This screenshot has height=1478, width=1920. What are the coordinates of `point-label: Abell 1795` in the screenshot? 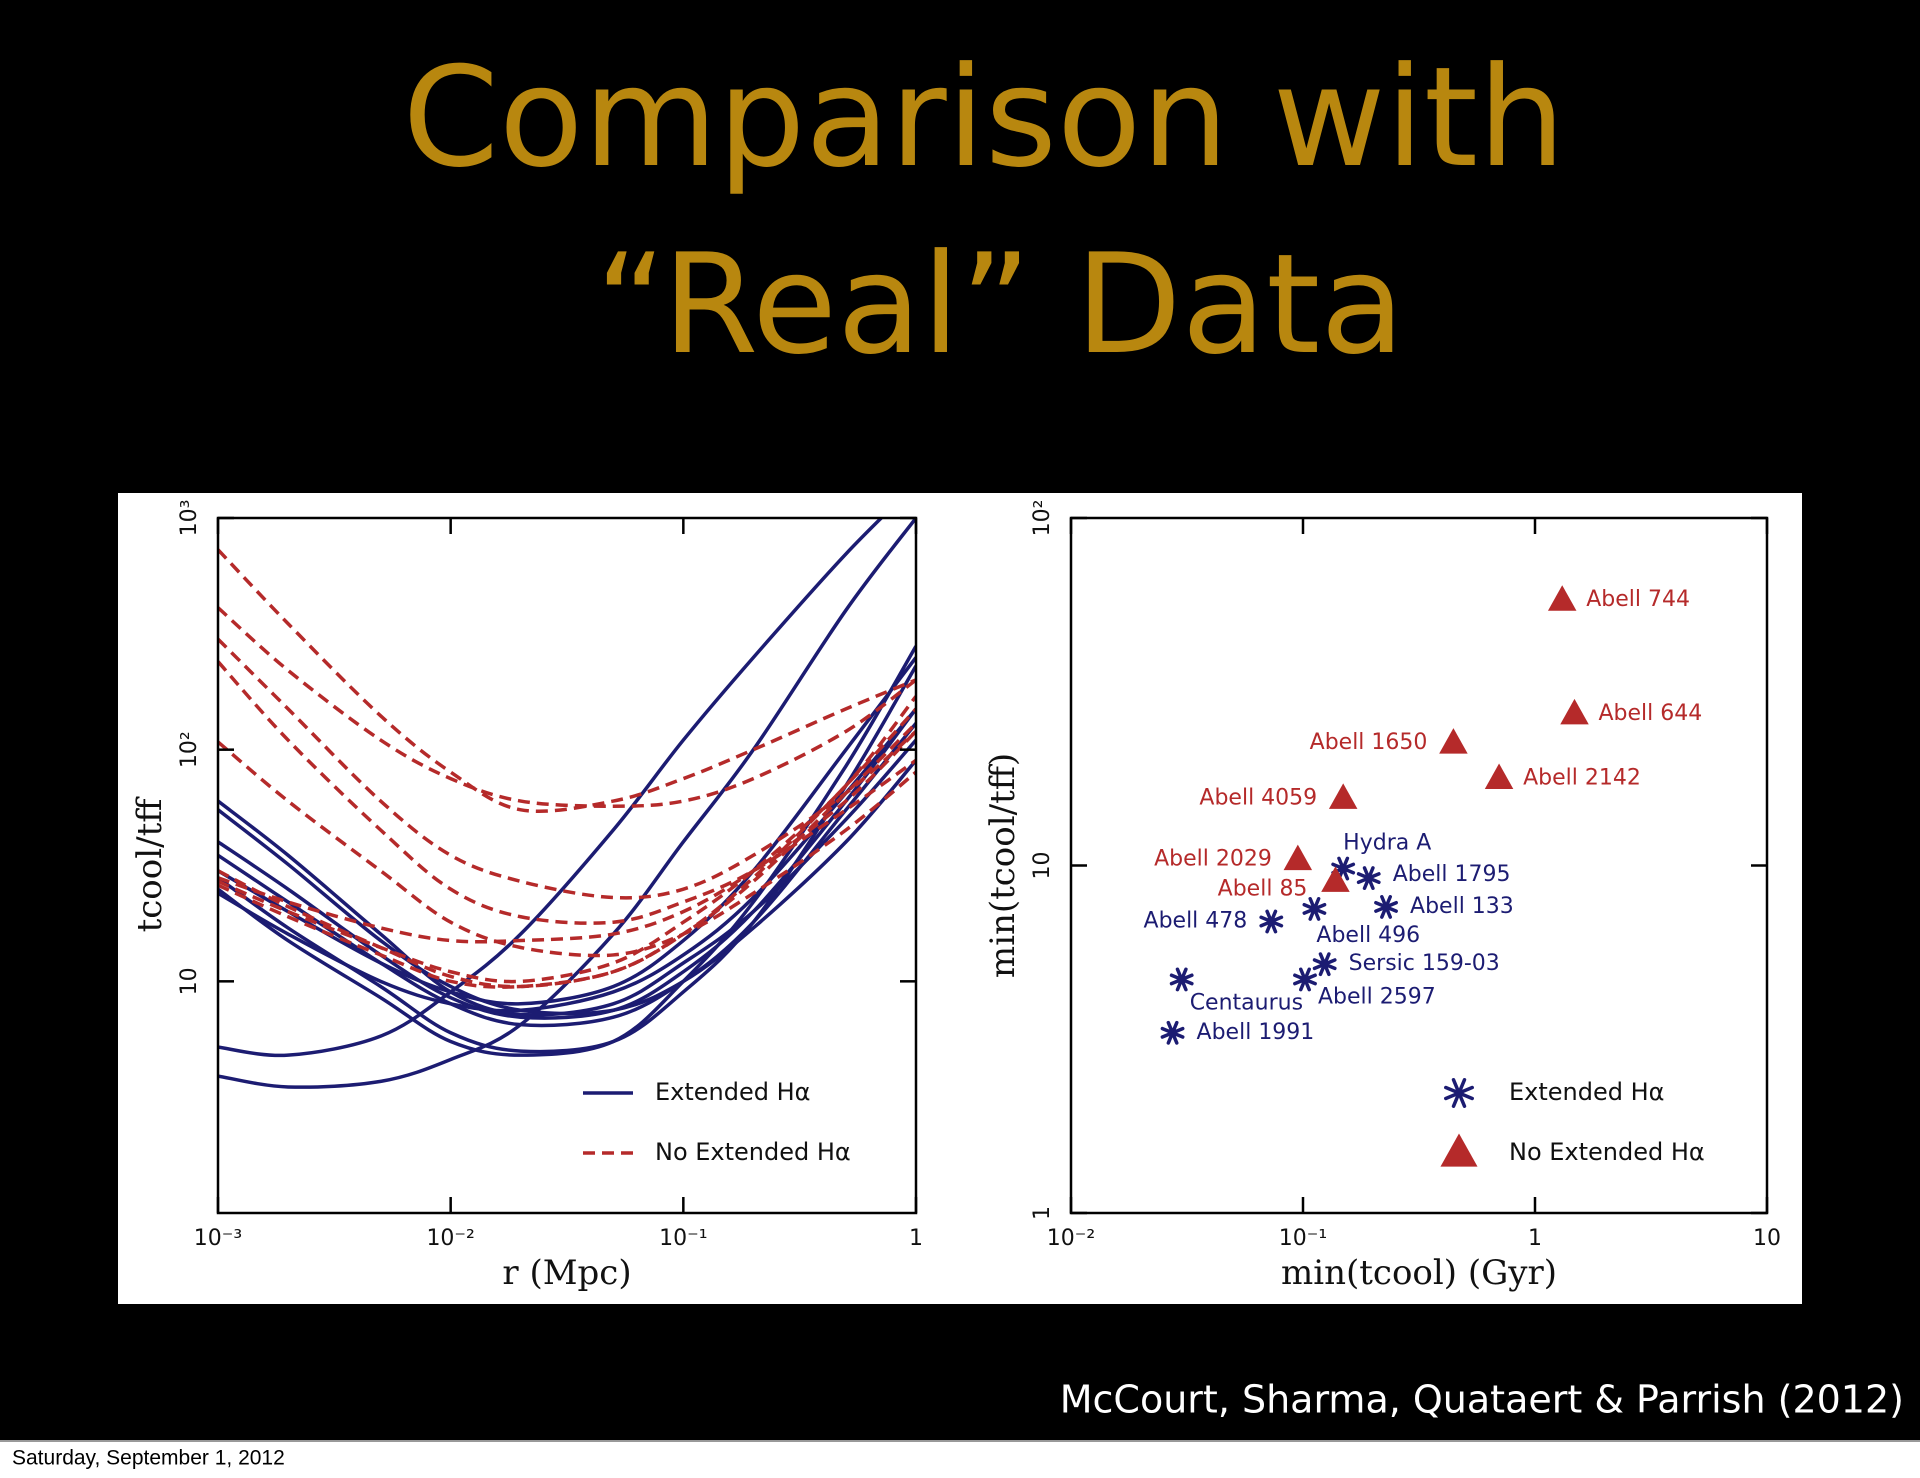 It's located at (1452, 874).